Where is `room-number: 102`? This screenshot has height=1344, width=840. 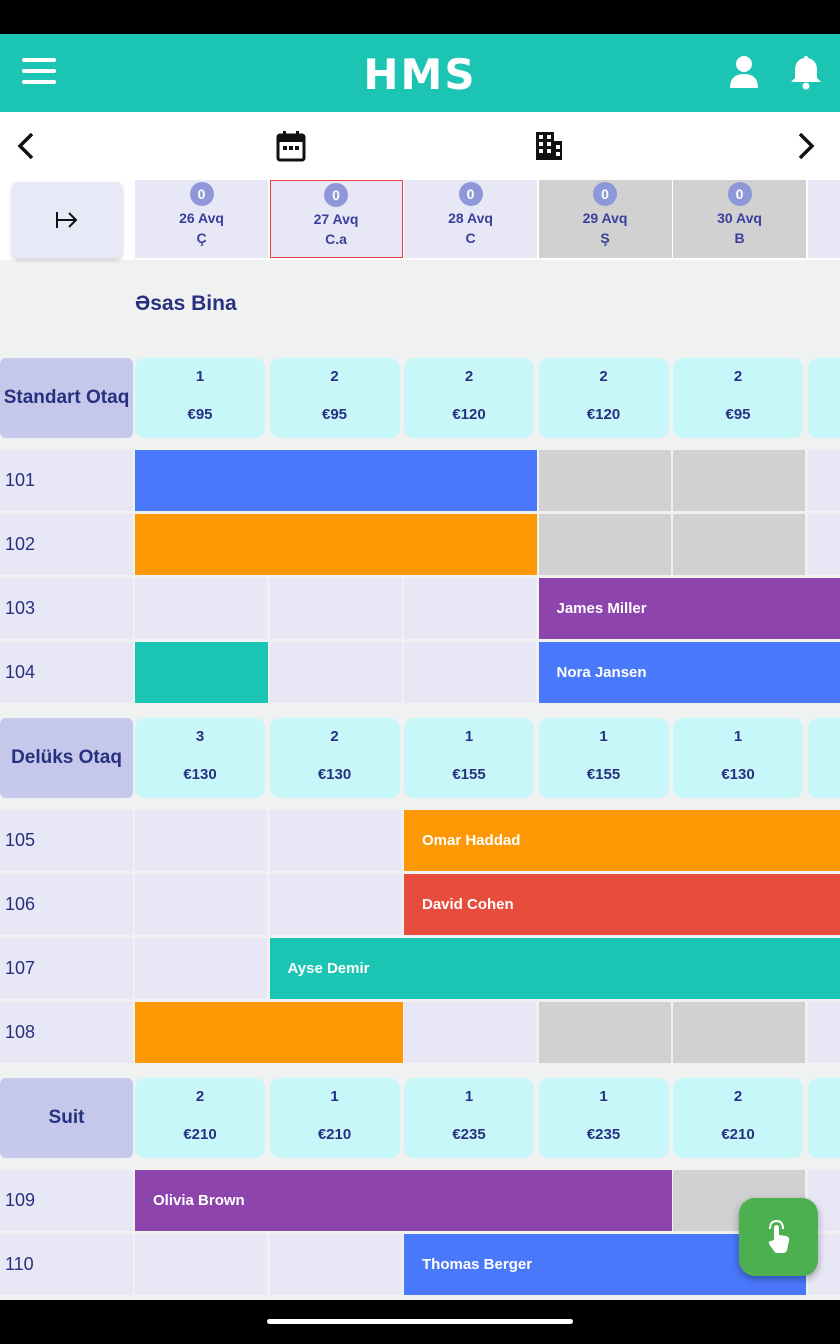 room-number: 102 is located at coordinates (66, 544).